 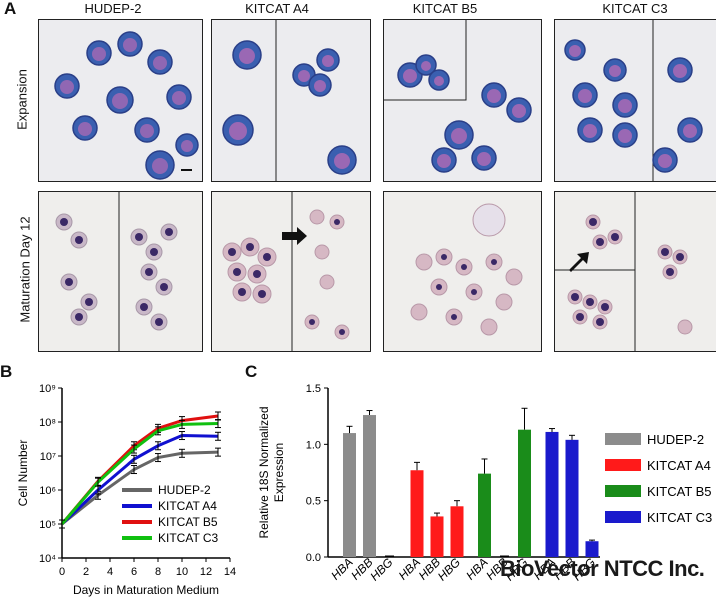 I want to click on micrograph-maturation-kitcat-b5, so click(x=462, y=271).